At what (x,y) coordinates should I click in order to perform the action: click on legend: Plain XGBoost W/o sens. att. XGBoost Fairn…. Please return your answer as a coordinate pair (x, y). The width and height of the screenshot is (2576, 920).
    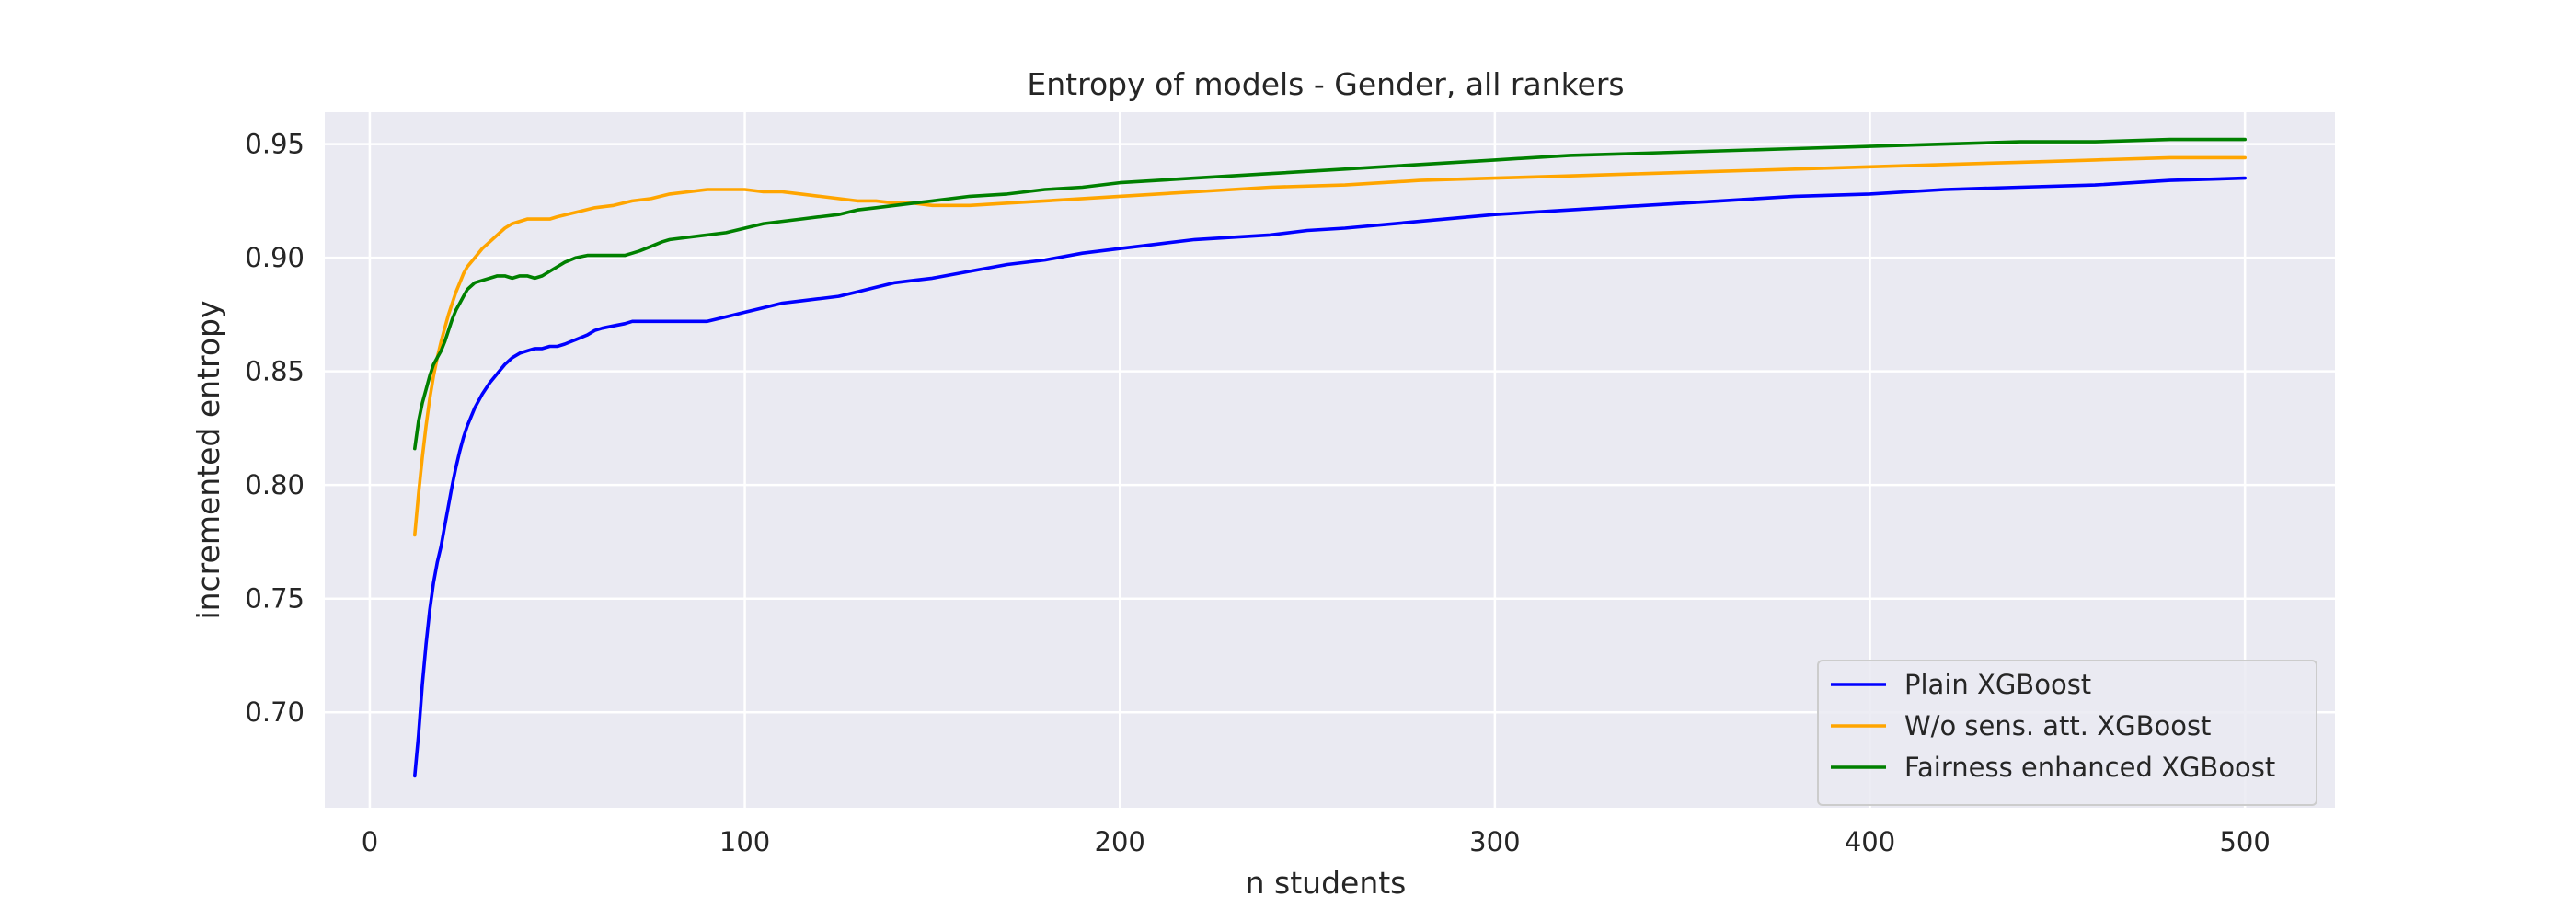
    Looking at the image, I should click on (2067, 733).